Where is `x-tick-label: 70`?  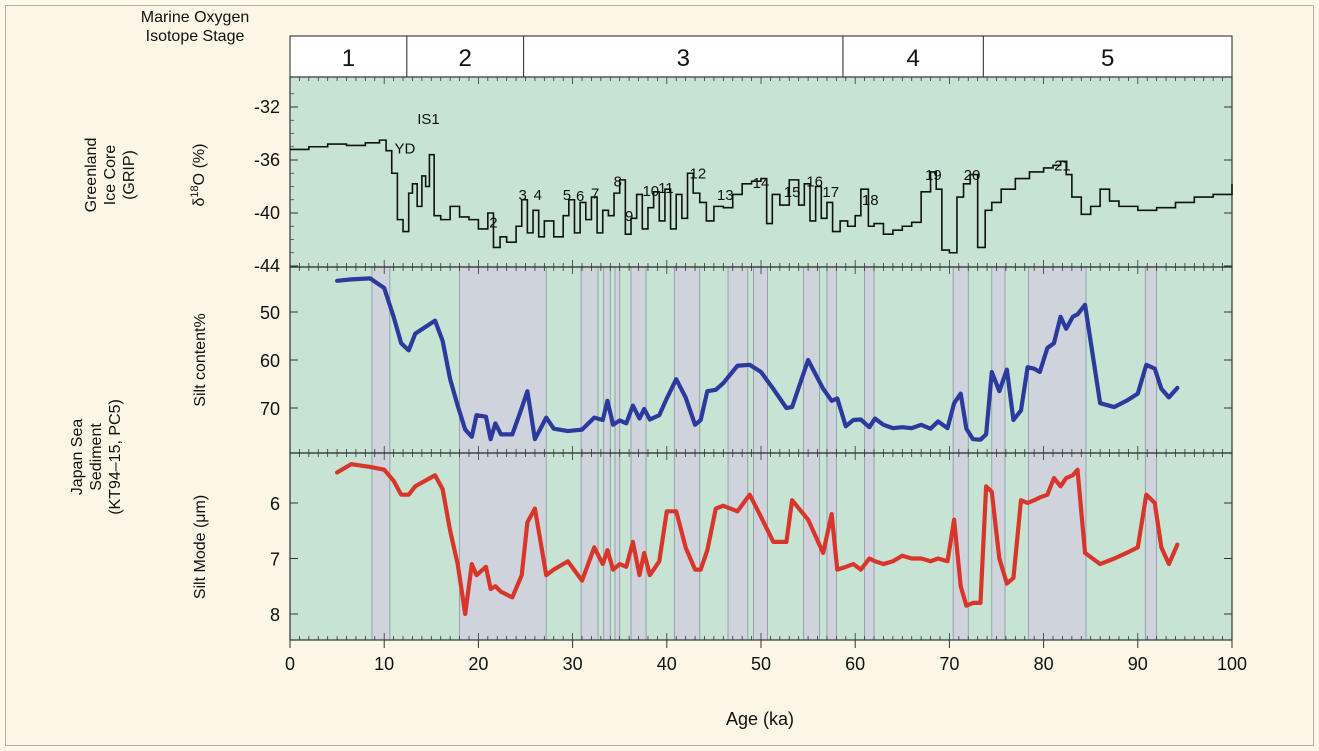
x-tick-label: 70 is located at coordinates (949, 664).